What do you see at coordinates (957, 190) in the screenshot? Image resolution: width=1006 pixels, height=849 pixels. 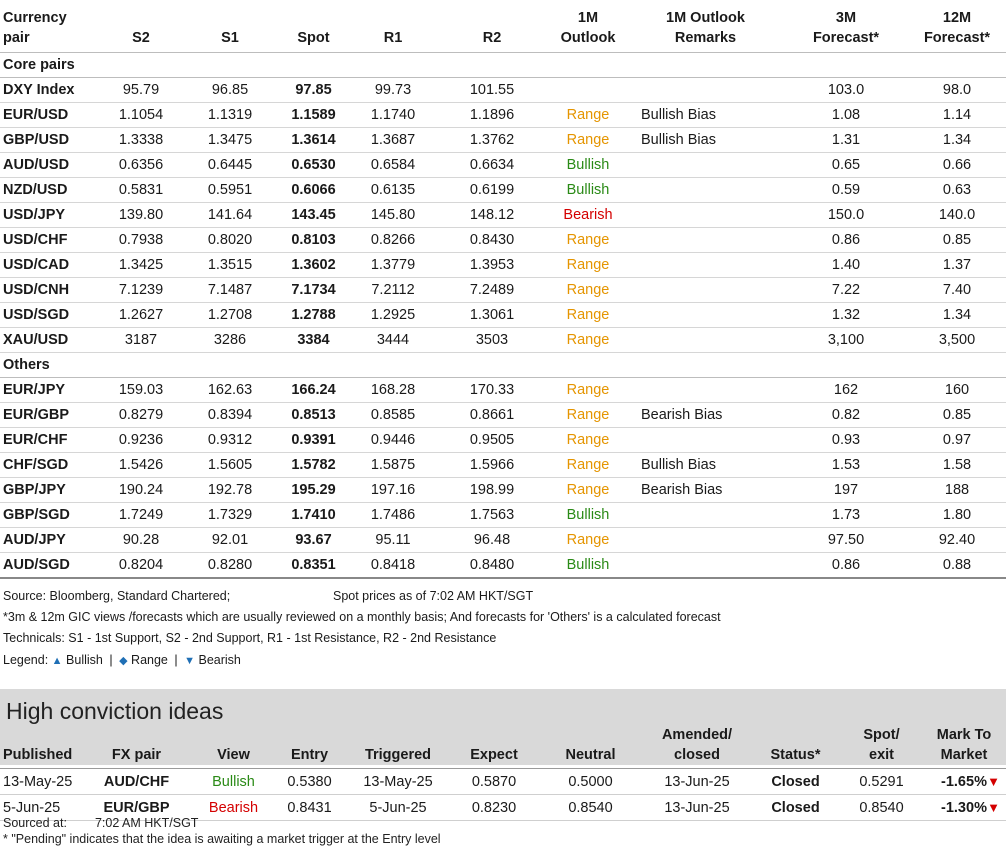 I see `cell-12m-forecast: 0.63` at bounding box center [957, 190].